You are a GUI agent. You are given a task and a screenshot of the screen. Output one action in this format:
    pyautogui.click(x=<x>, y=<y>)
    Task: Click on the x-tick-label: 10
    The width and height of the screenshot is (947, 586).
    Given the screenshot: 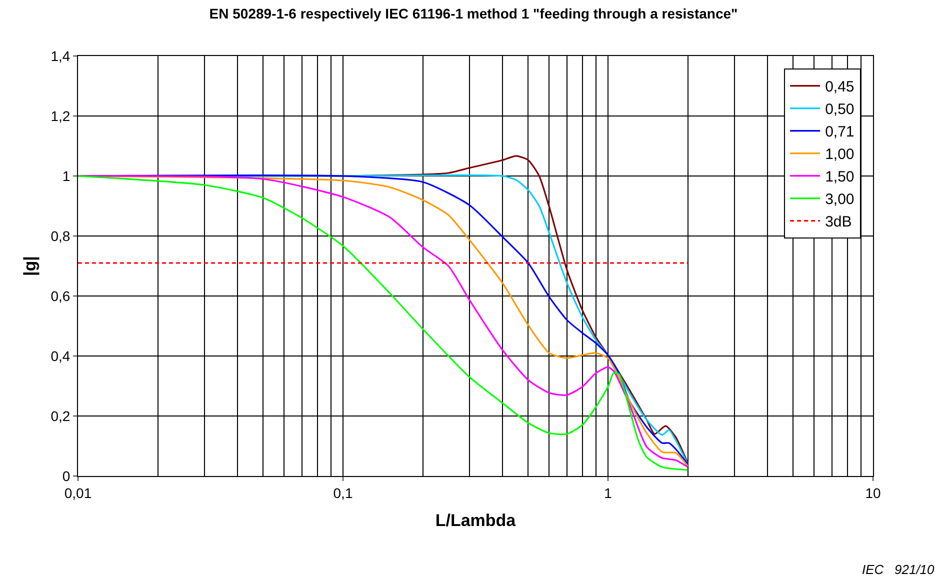 What is the action you would take?
    pyautogui.click(x=873, y=492)
    